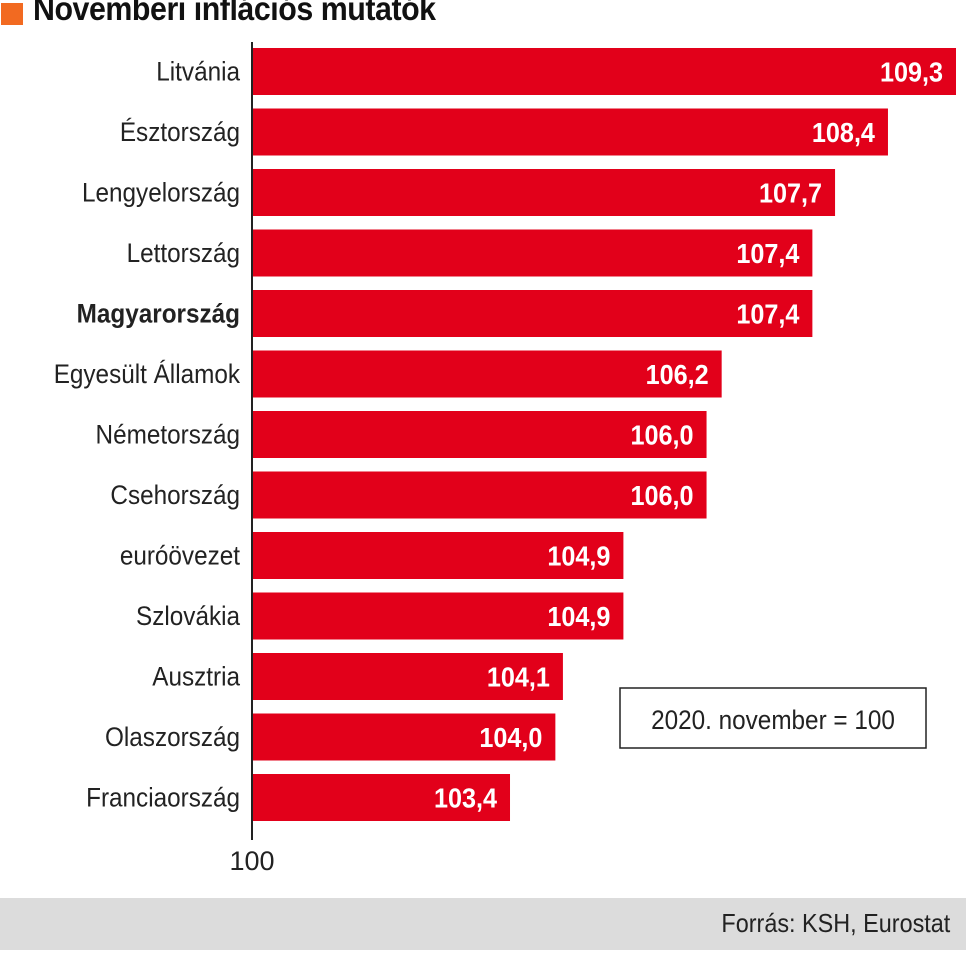  What do you see at coordinates (662, 496) in the screenshot?
I see `value-label-csehorszag: 106,0` at bounding box center [662, 496].